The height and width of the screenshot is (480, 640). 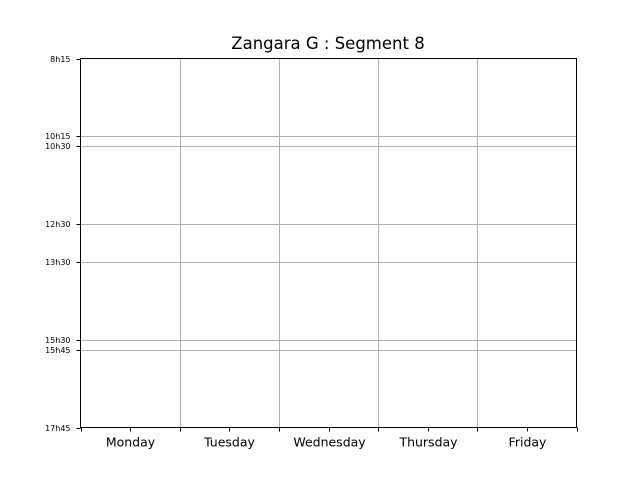 I want to click on y-tick-label: 15h45, so click(x=57, y=350).